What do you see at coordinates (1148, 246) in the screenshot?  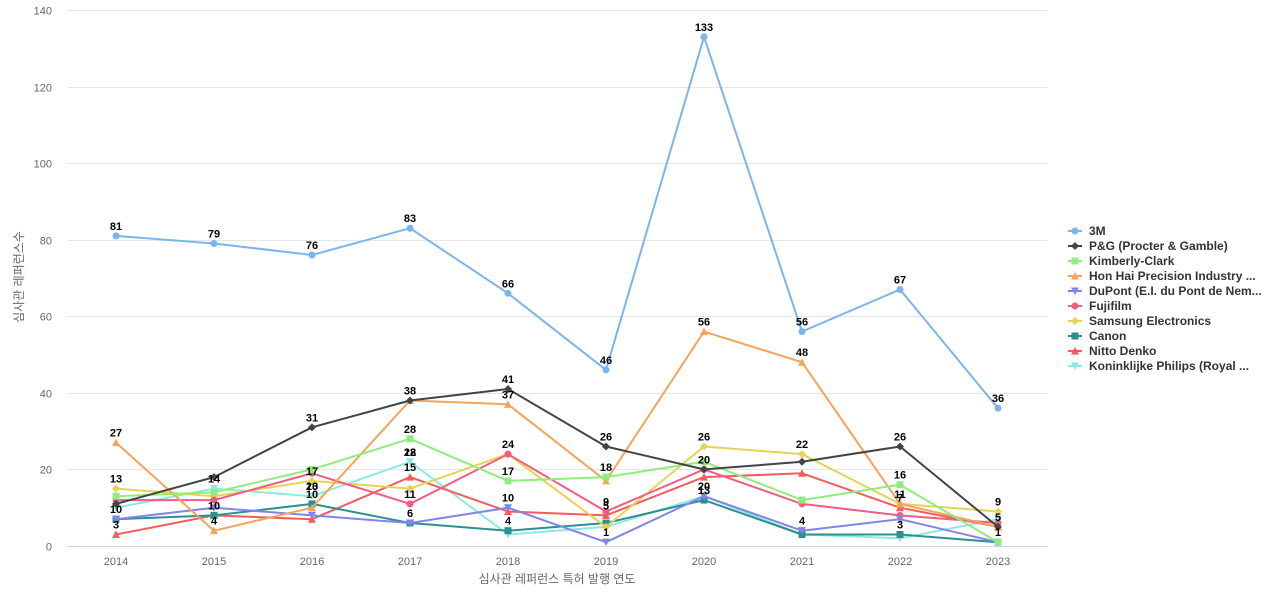 I see `legend-item: P&G (Procter & Gamble)` at bounding box center [1148, 246].